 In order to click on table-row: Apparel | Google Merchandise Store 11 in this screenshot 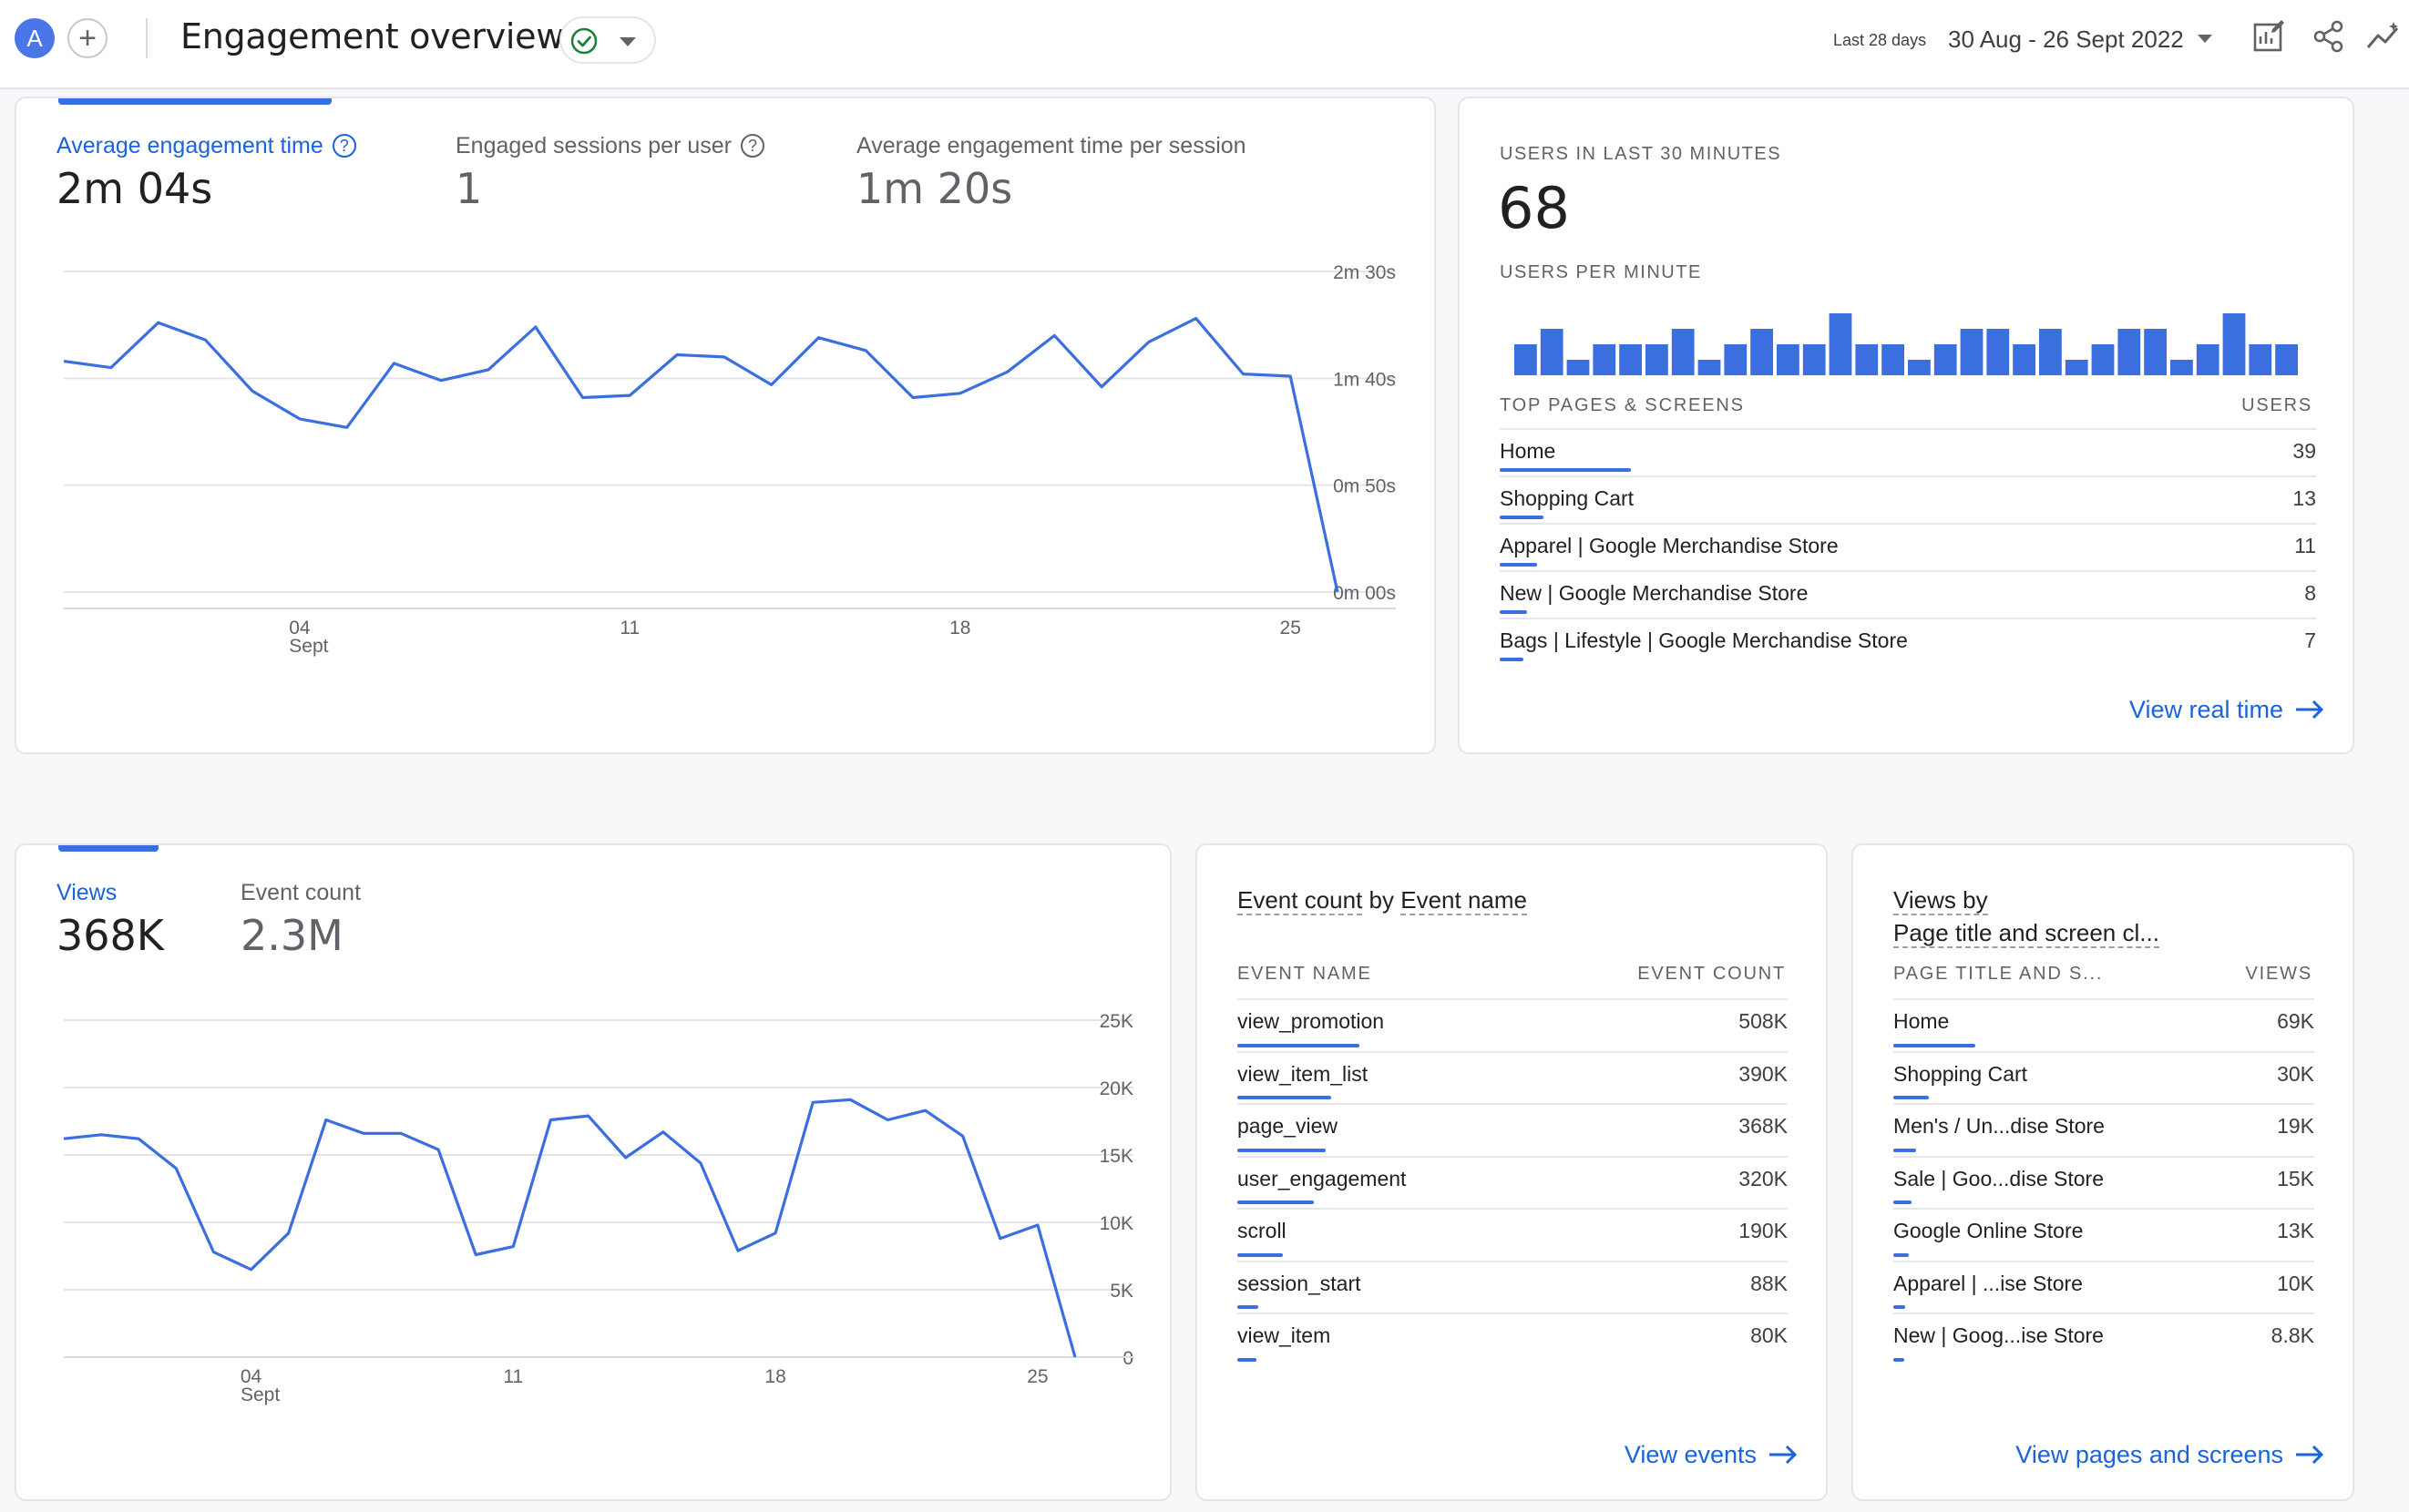, I will do `click(1908, 546)`.